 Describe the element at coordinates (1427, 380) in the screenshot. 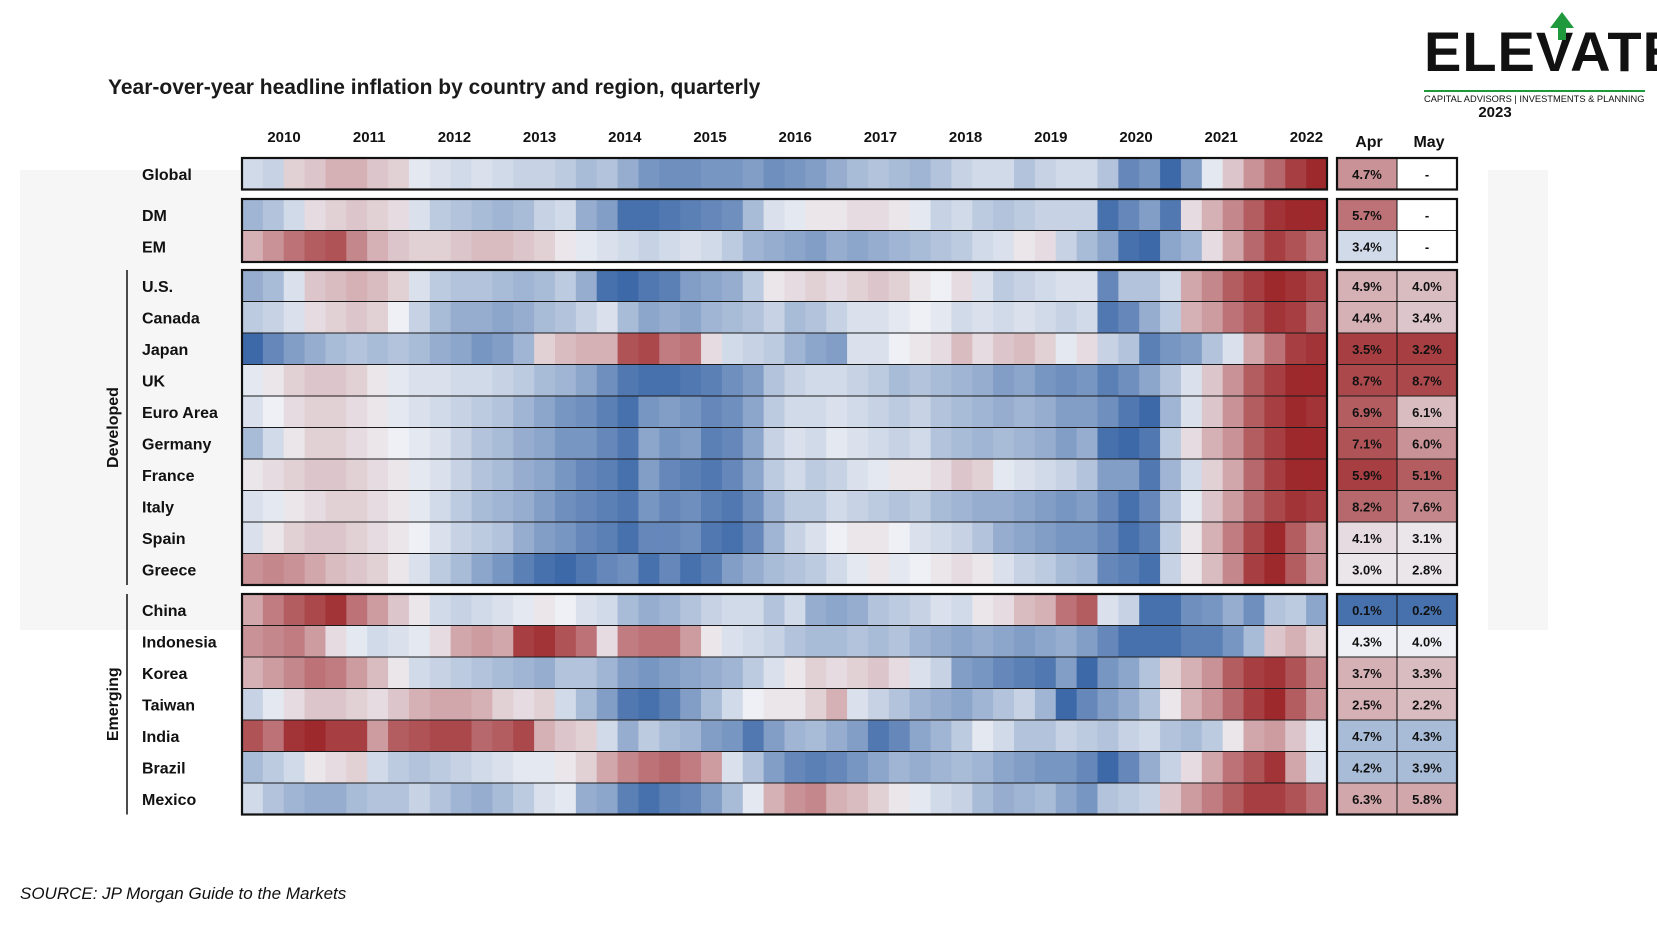

I see `latest-cell-uk-may` at that location.